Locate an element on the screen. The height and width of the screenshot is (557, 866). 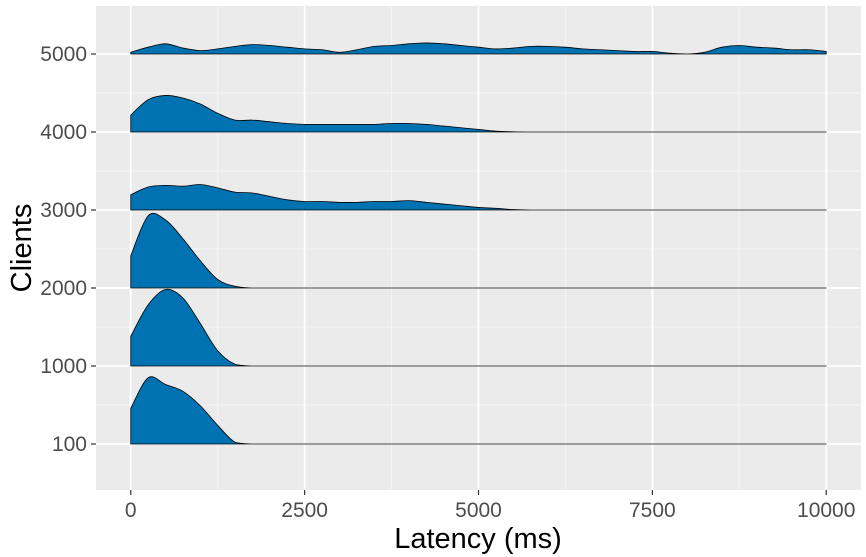
y-tick-label: 3000 is located at coordinates (63, 210).